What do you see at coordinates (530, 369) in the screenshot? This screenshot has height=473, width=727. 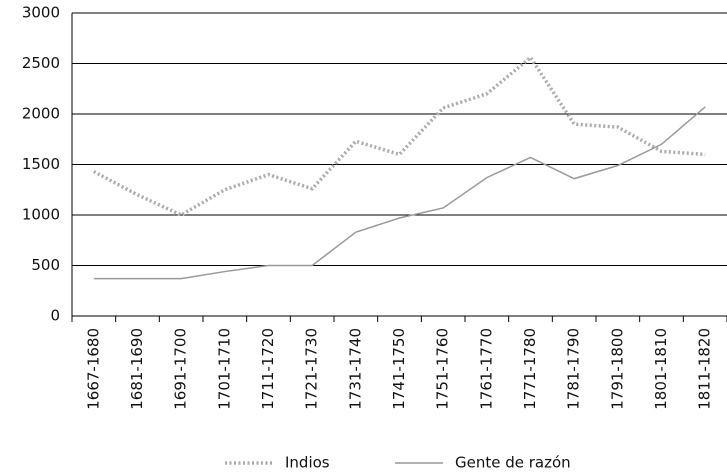 I see `x-tick-label: 1771-1780` at bounding box center [530, 369].